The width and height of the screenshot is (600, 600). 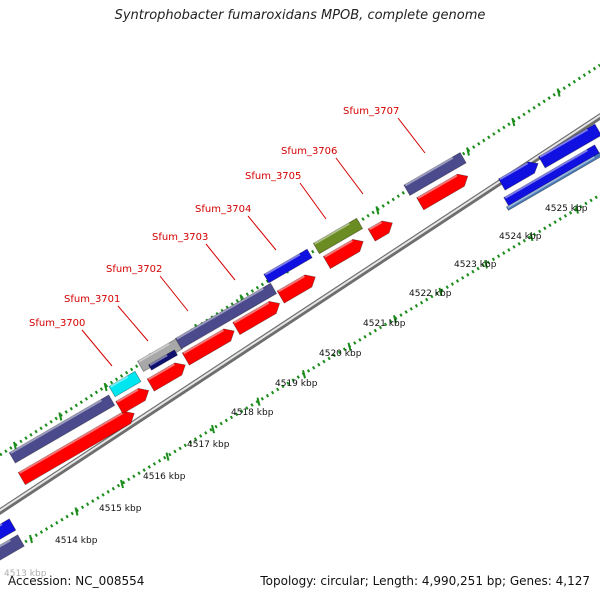 I want to click on gene-label: Sfum_3707, so click(x=371, y=111).